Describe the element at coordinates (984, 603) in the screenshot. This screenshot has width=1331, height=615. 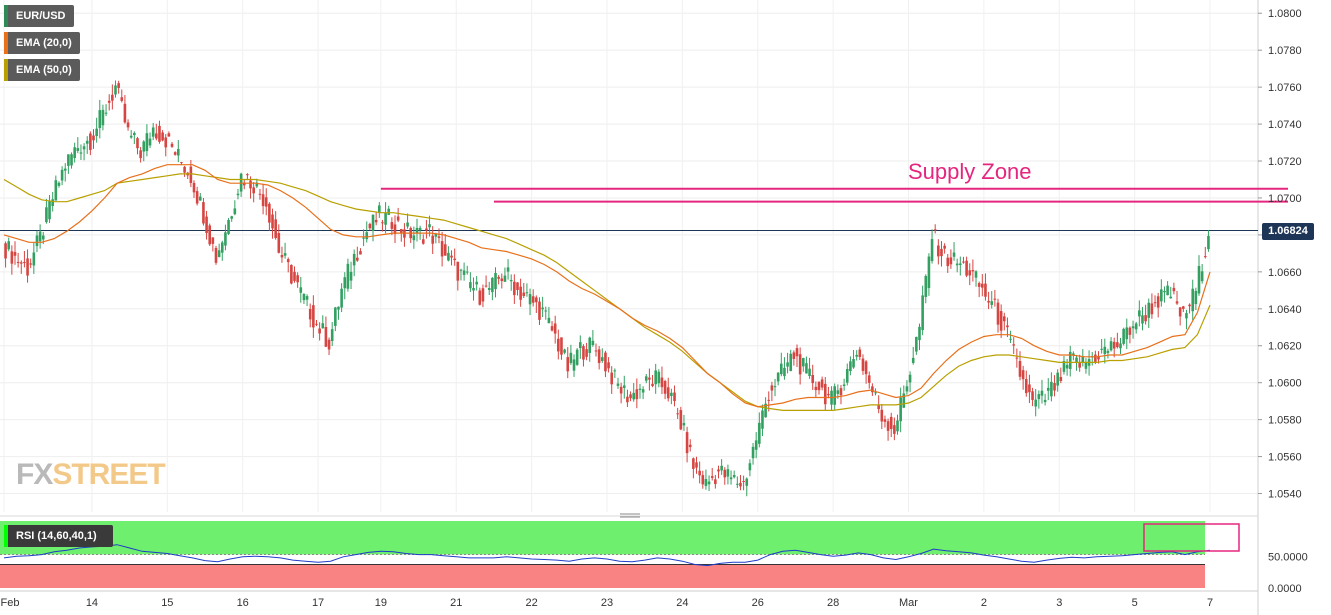
I see `x-tick-label: 2` at that location.